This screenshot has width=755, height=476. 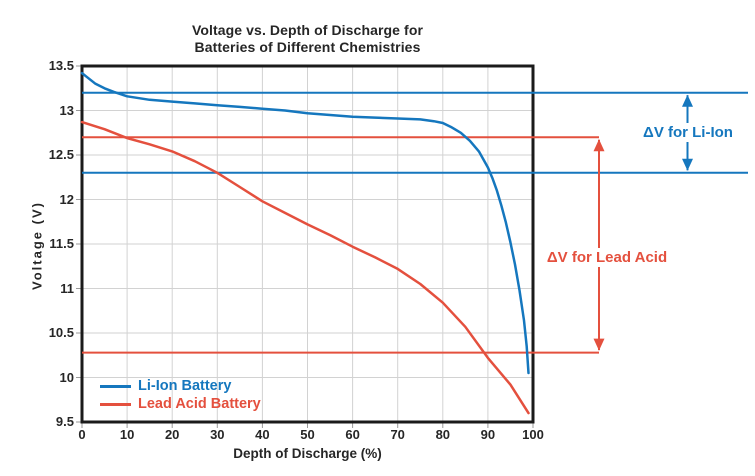 I want to click on lead-acid-line-swatch, so click(x=115, y=404).